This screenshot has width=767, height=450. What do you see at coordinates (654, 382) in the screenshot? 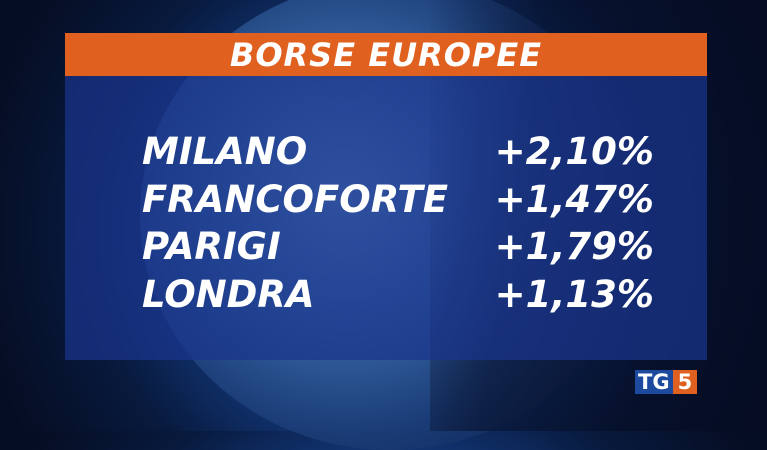
I see `logo-tg: TG` at bounding box center [654, 382].